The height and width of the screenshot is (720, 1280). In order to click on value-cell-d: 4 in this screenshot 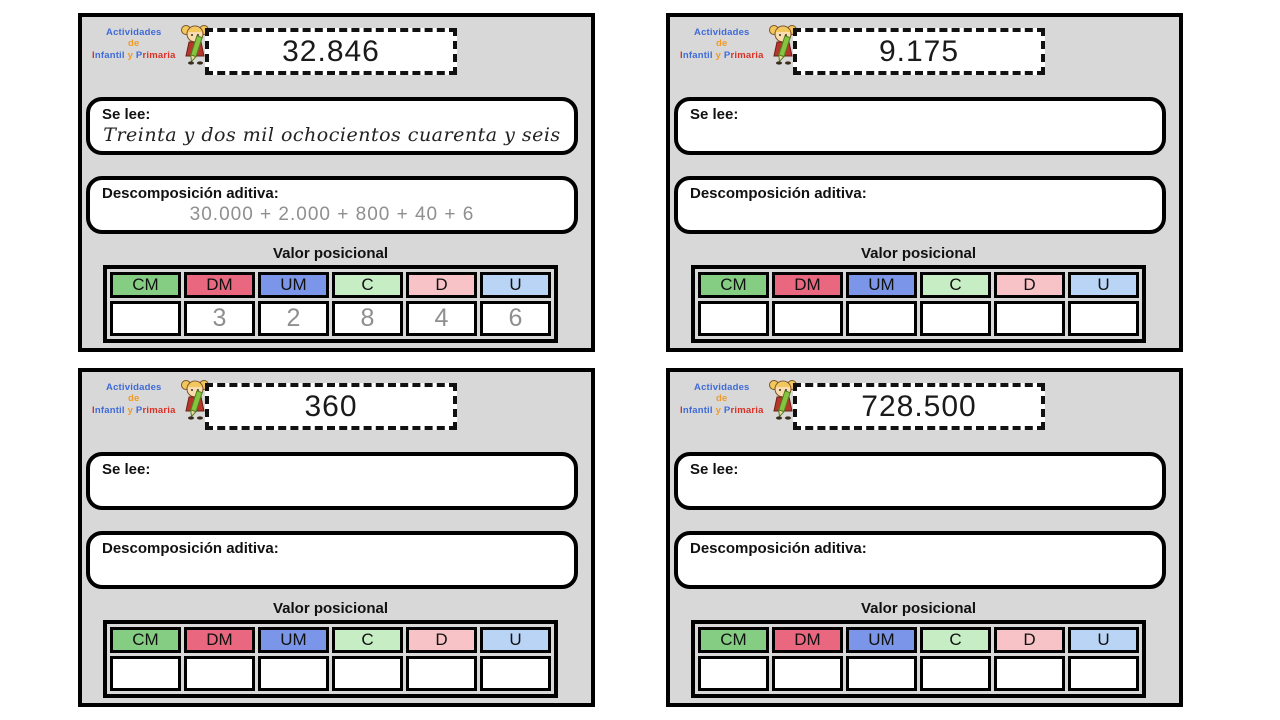, I will do `click(441, 318)`.